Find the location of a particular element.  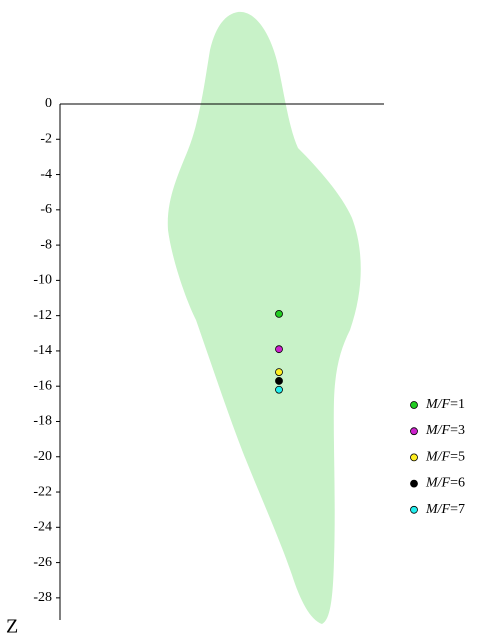

y-tick-label: -8 is located at coordinates (46, 244).